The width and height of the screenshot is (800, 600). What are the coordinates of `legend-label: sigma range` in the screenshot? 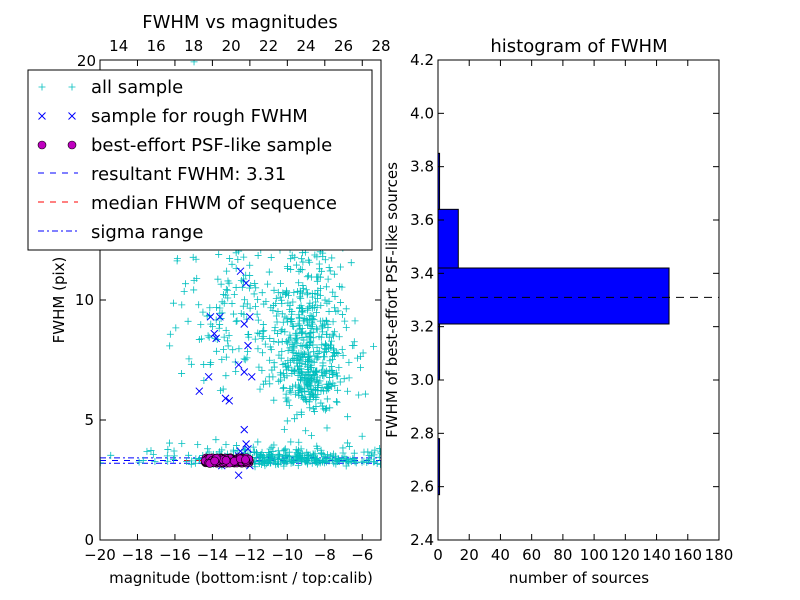 It's located at (147, 232).